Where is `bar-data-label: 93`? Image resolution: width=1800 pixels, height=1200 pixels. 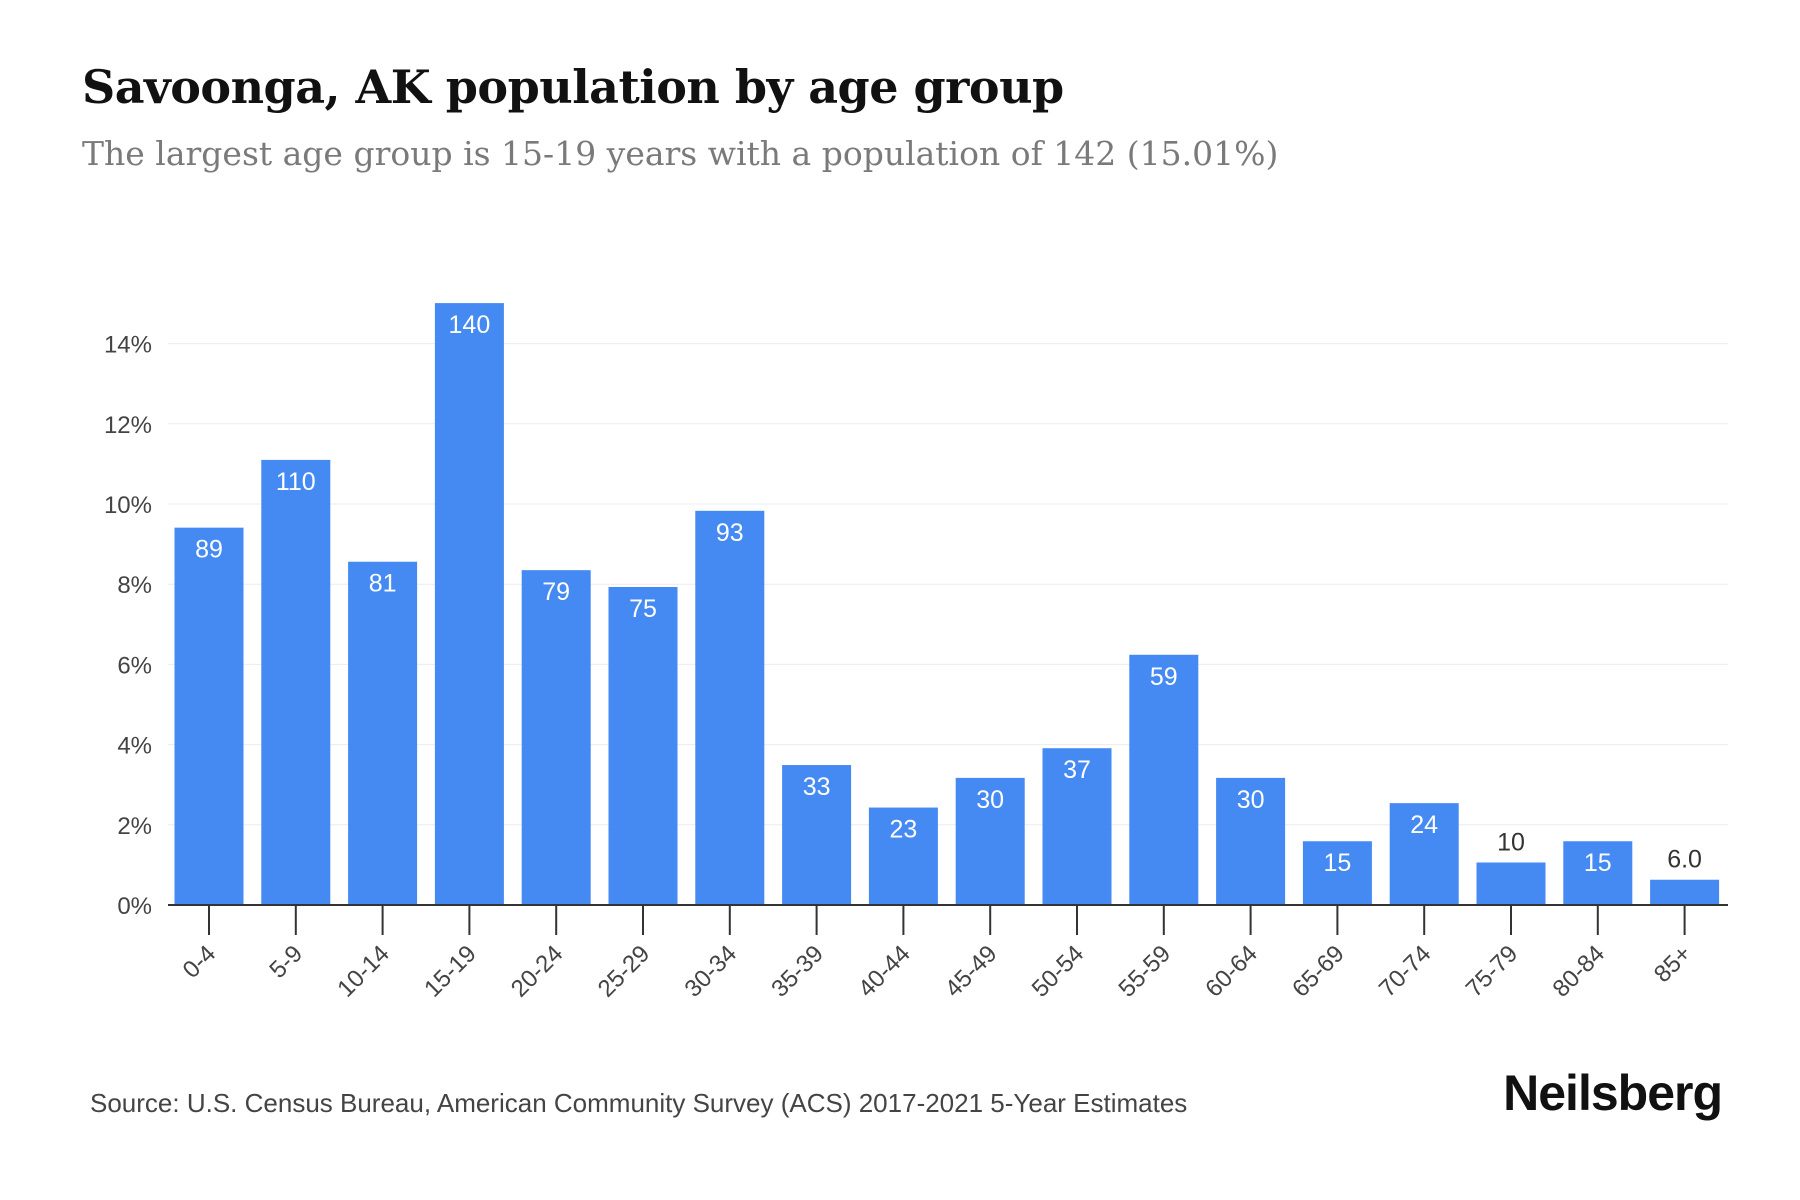
bar-data-label: 93 is located at coordinates (730, 533).